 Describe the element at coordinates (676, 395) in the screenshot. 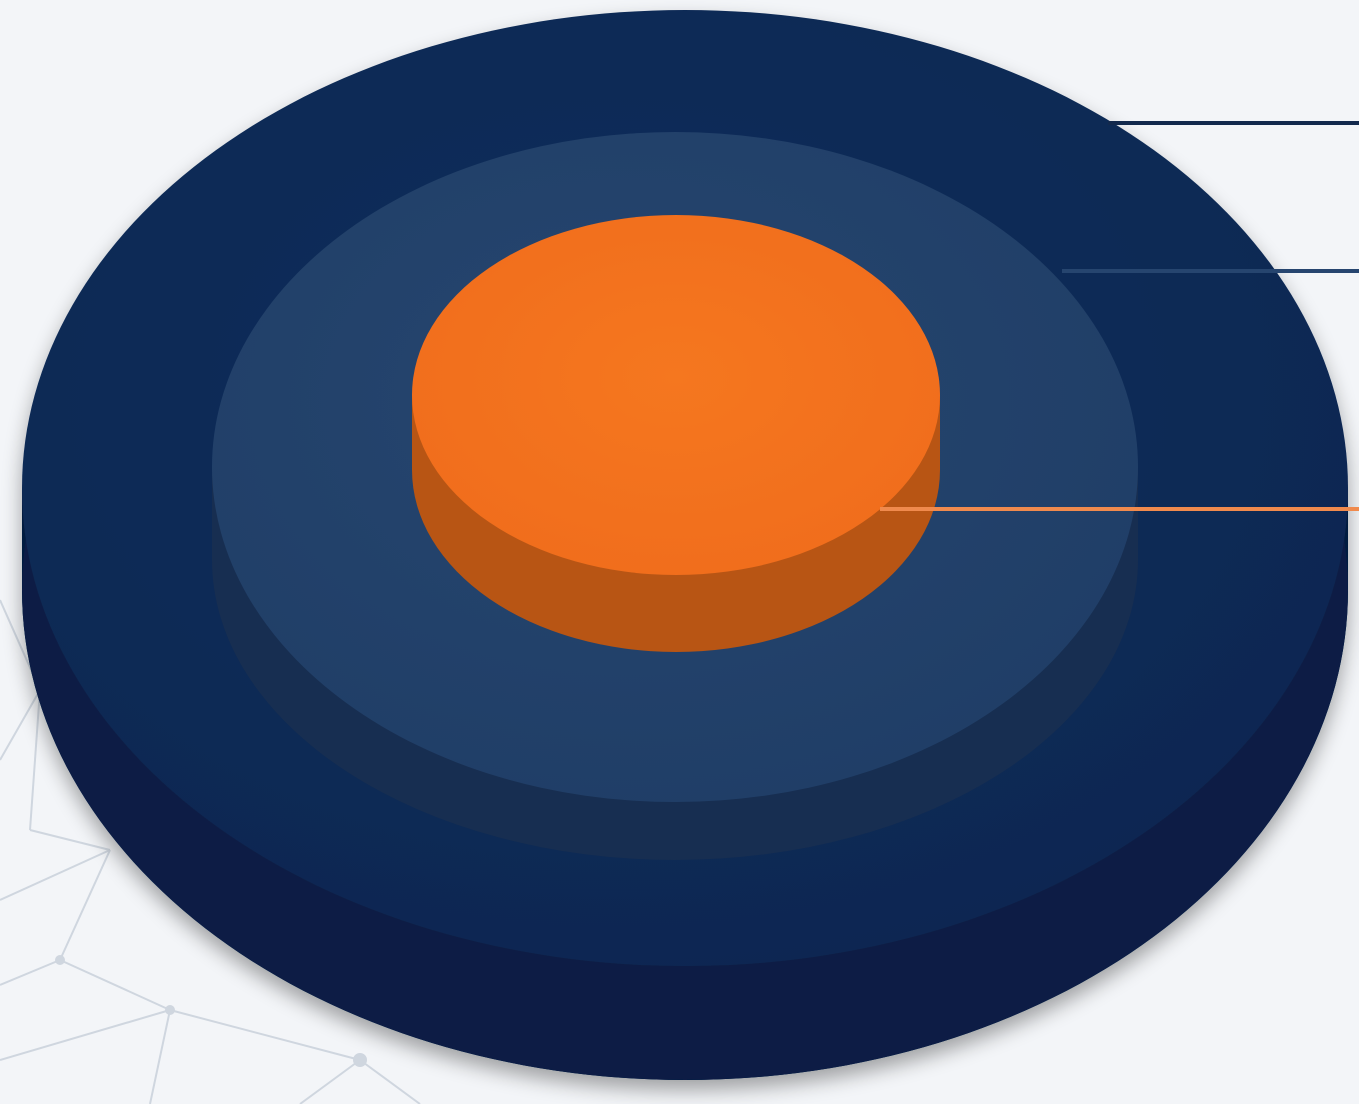

I see `inner-layer-top` at that location.